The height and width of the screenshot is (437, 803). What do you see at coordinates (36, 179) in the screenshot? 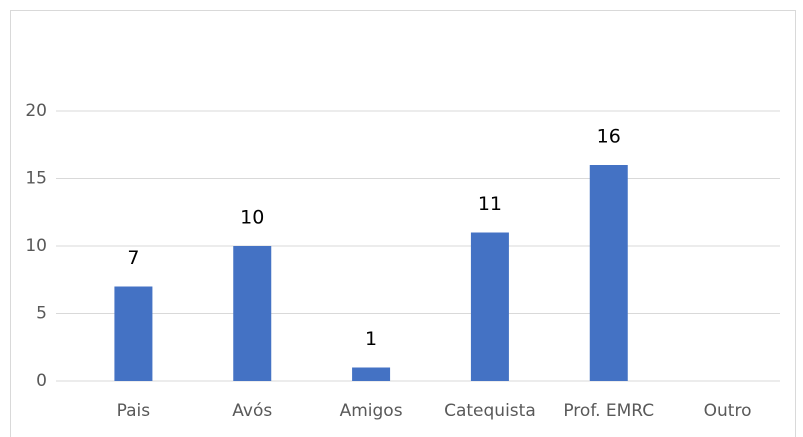
I see `y-tick-label: 15` at bounding box center [36, 179].